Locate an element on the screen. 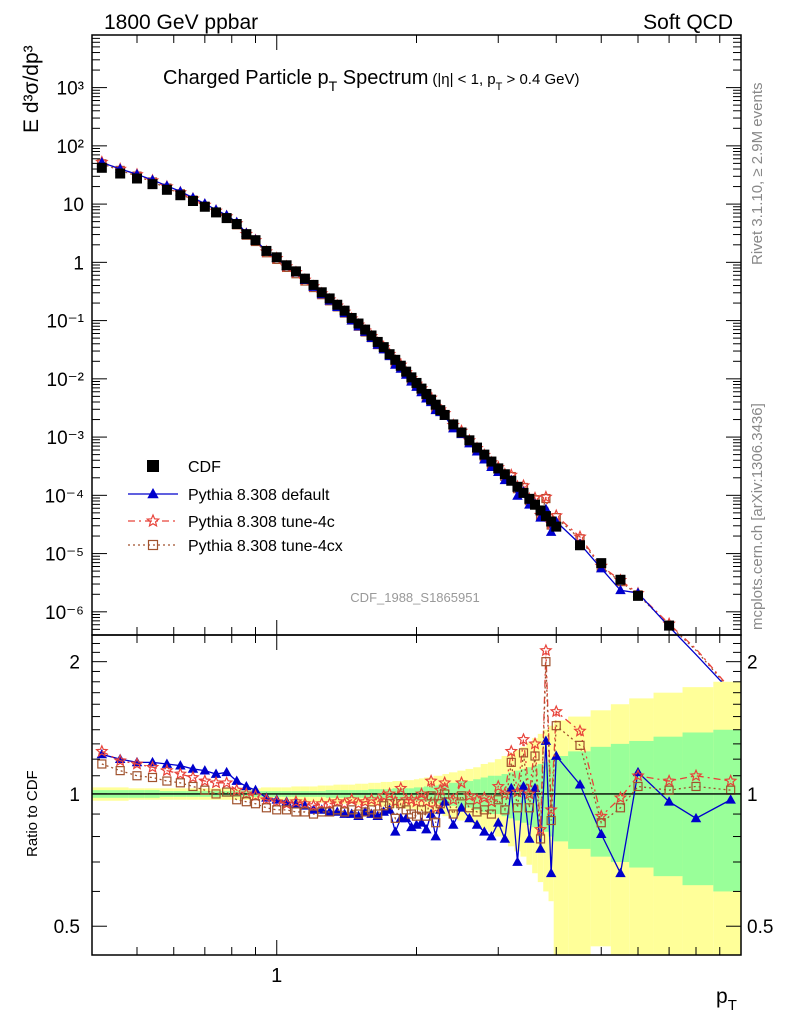 The width and height of the screenshot is (786, 1024). ratio-tick-label-left: 1 is located at coordinates (74, 795).